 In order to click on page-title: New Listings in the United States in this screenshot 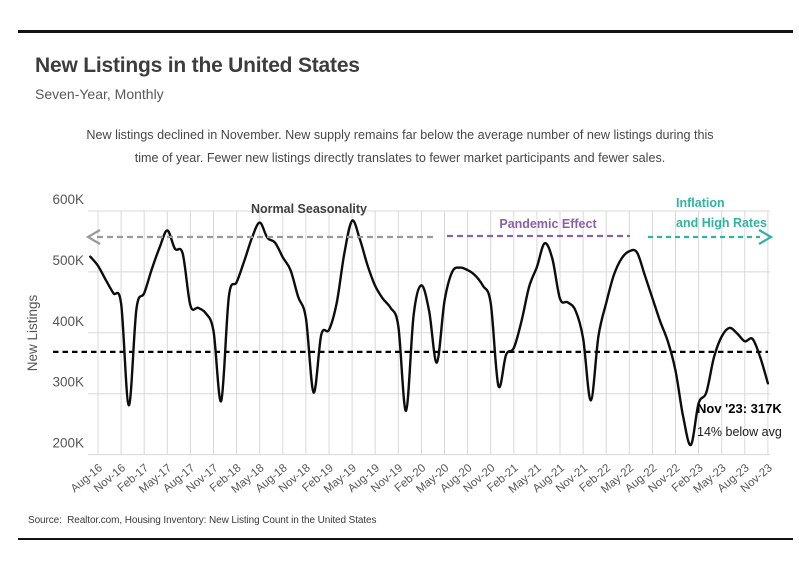, I will do `click(197, 65)`.